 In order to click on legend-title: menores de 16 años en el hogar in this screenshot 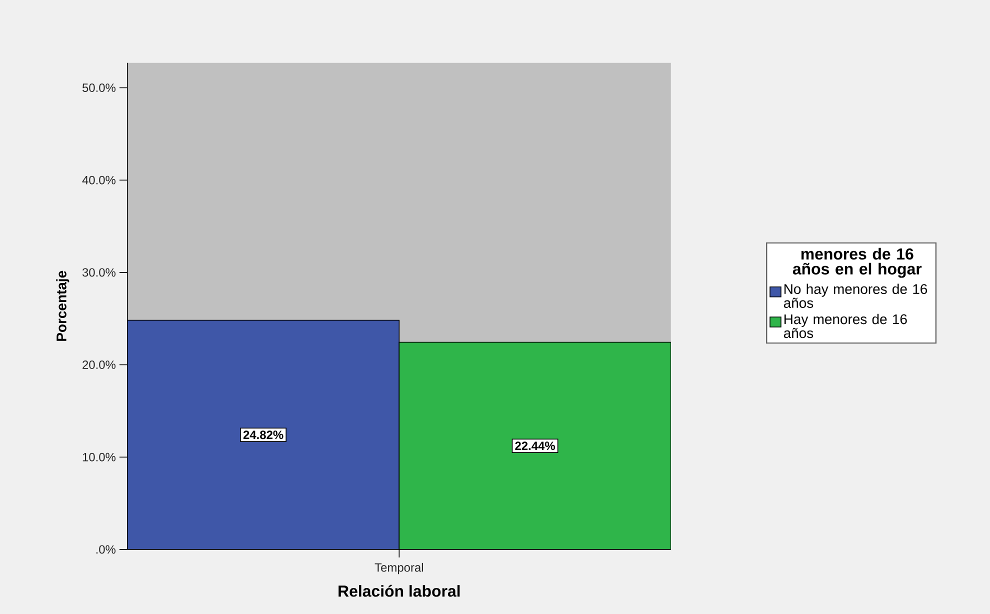, I will do `click(857, 263)`.